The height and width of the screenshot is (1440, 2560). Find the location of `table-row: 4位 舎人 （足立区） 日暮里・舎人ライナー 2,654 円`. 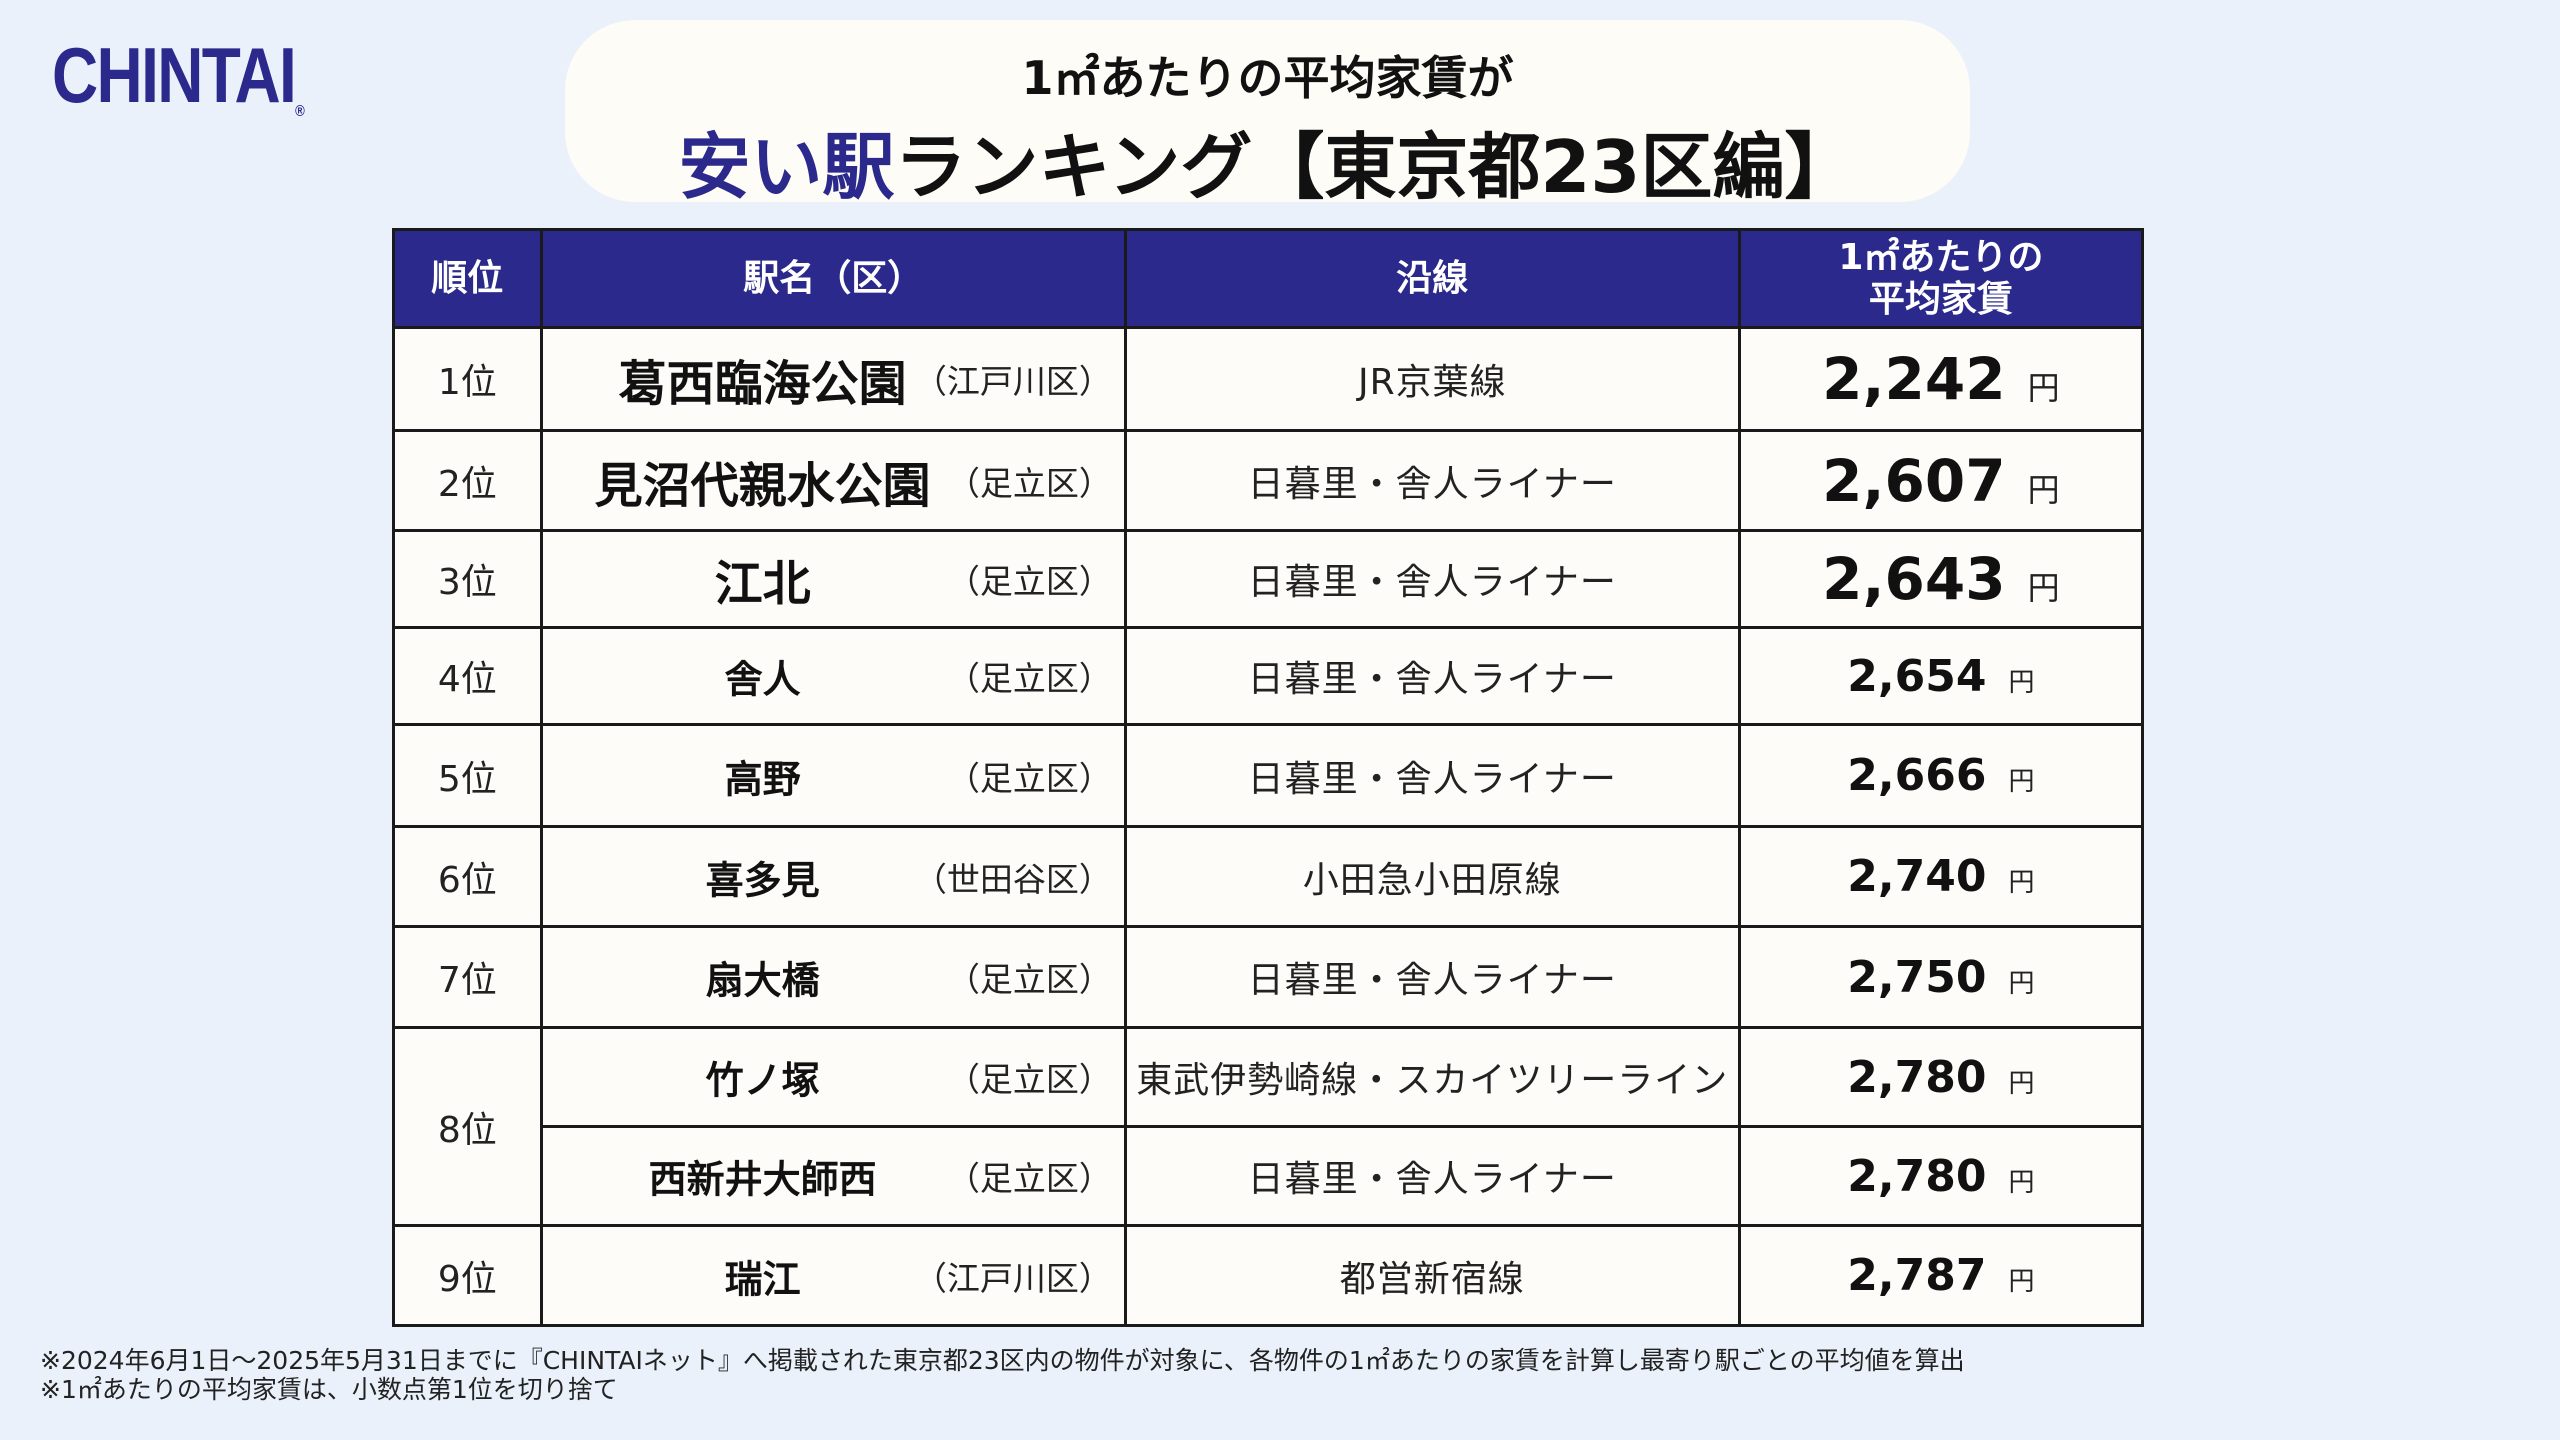

table-row: 4位 舎人 （足立区） 日暮里・舎人ライナー 2,654 円 is located at coordinates (1268, 676).